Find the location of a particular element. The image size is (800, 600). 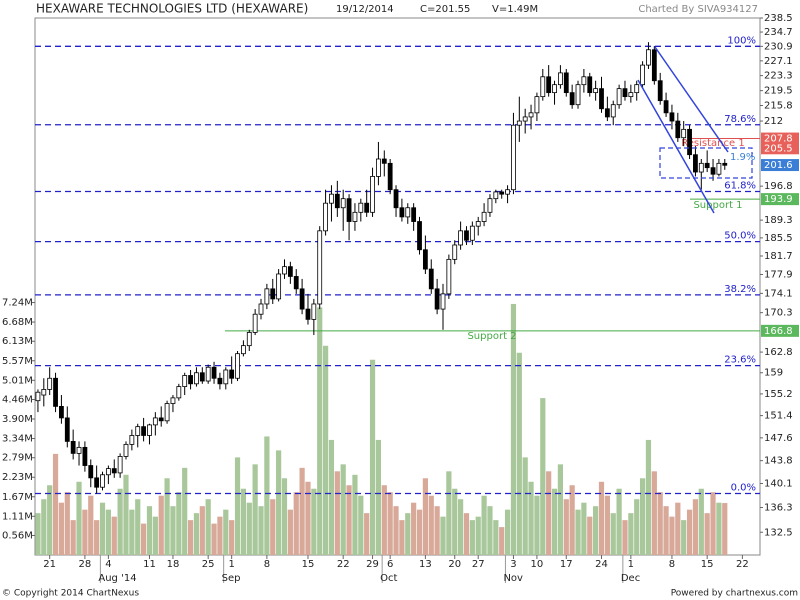

y-tick-label: 140.1 is located at coordinates (778, 483).